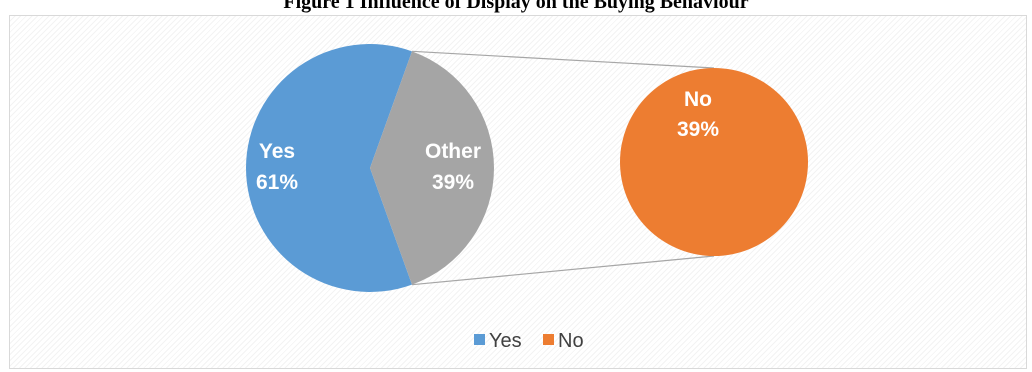  What do you see at coordinates (698, 129) in the screenshot?
I see `slice-percent-no: 39%` at bounding box center [698, 129].